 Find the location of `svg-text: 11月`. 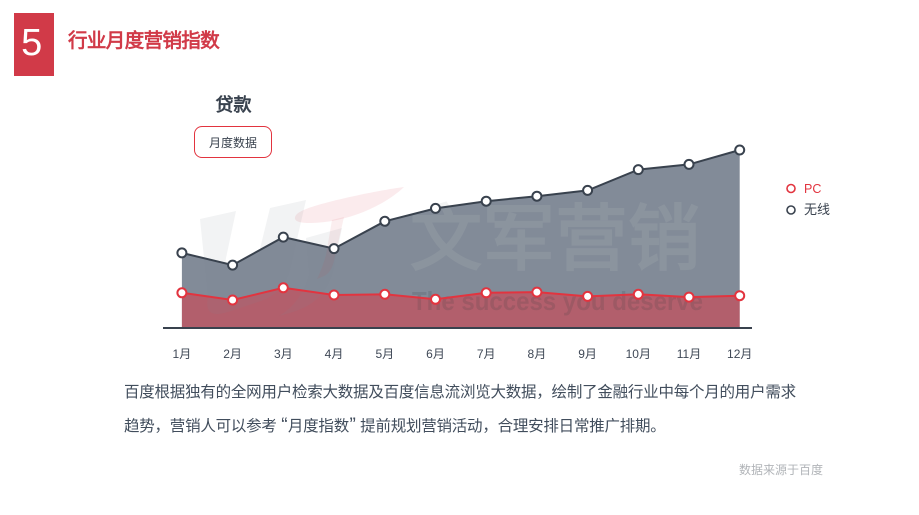

svg-text: 11月 is located at coordinates (689, 354).